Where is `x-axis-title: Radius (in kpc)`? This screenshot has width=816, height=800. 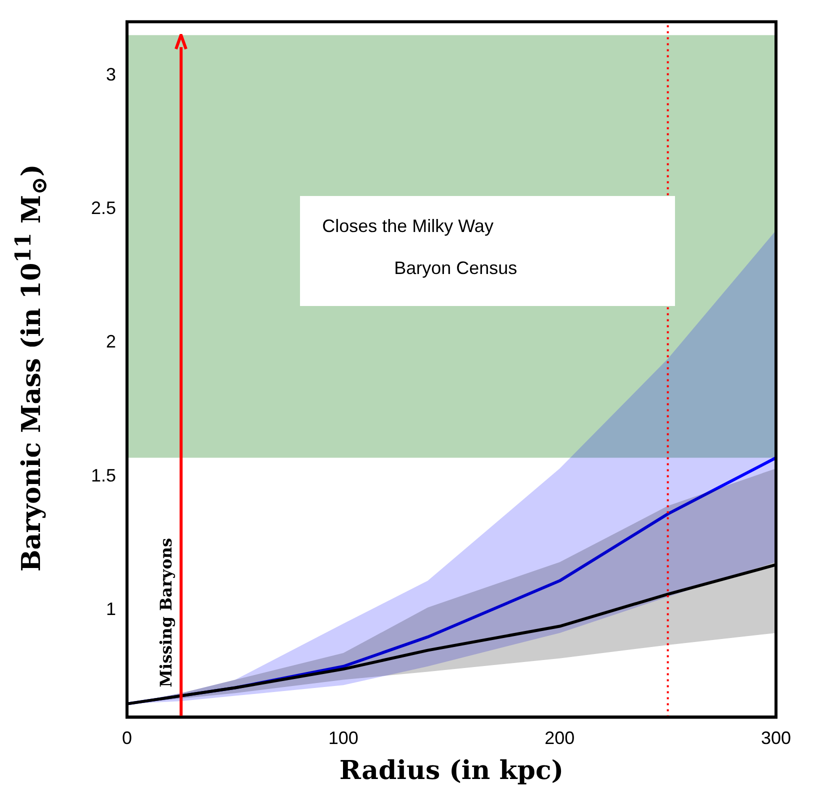
x-axis-title: Radius (in kpc) is located at coordinates (451, 771).